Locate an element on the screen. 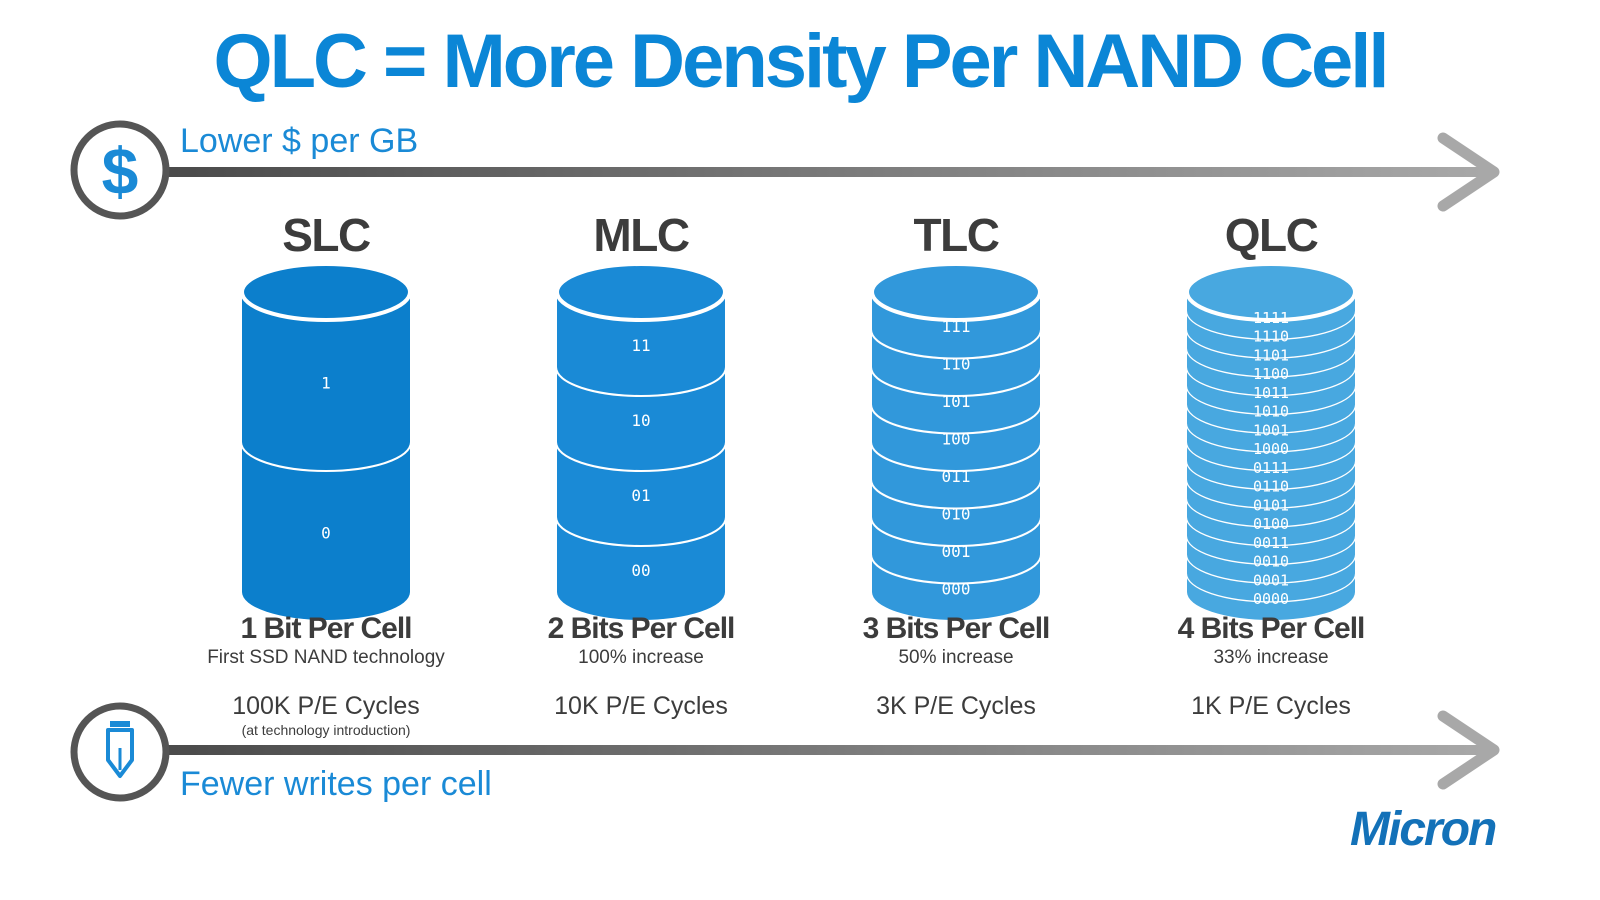  cost-axis-label: Lower $ per GB is located at coordinates (299, 141).